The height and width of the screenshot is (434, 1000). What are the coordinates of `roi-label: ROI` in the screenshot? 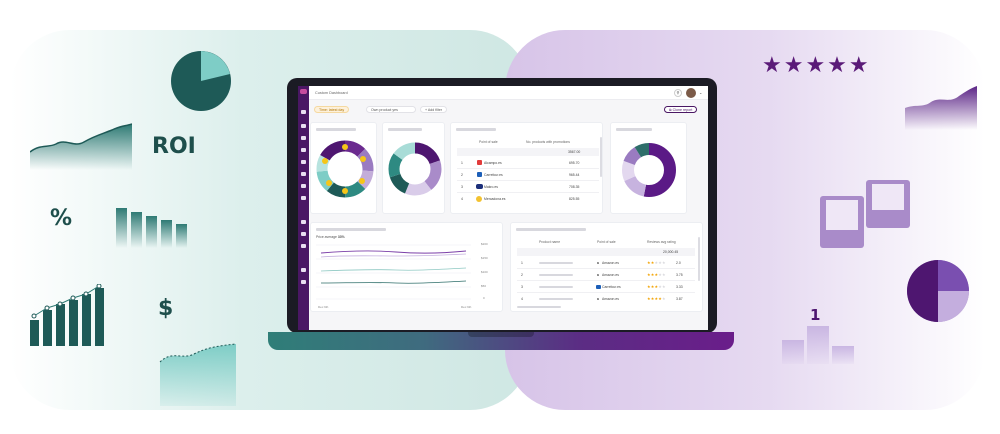 It's located at (174, 146).